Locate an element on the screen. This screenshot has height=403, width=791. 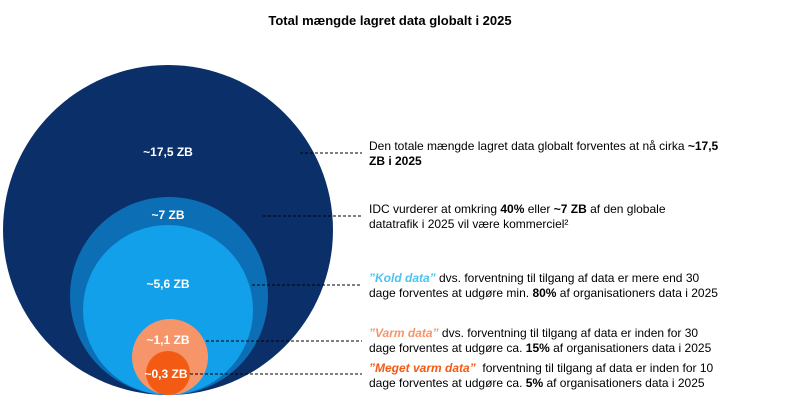
note-text: dage forventes at udgøre min. is located at coordinates (450, 293).